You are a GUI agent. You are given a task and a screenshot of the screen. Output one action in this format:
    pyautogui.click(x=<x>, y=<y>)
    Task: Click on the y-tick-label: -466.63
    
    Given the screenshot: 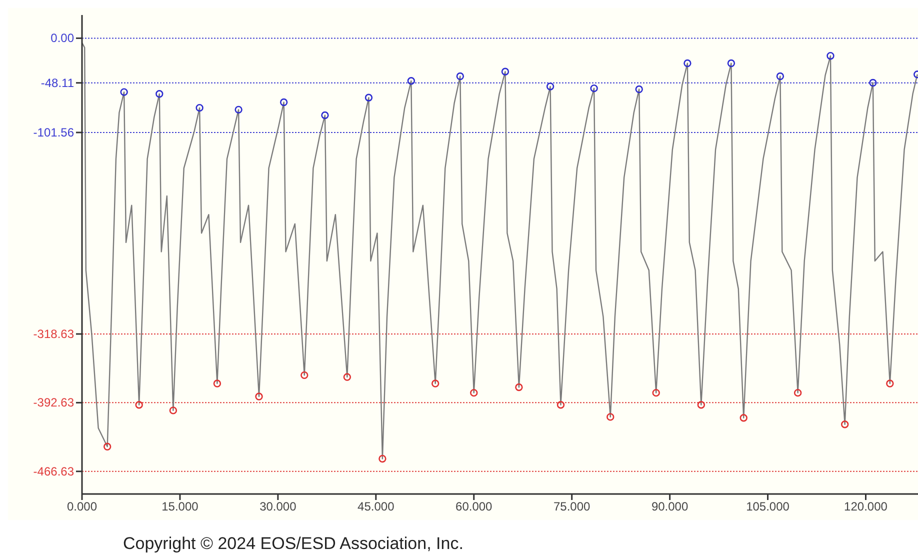 What is the action you would take?
    pyautogui.click(x=53, y=471)
    